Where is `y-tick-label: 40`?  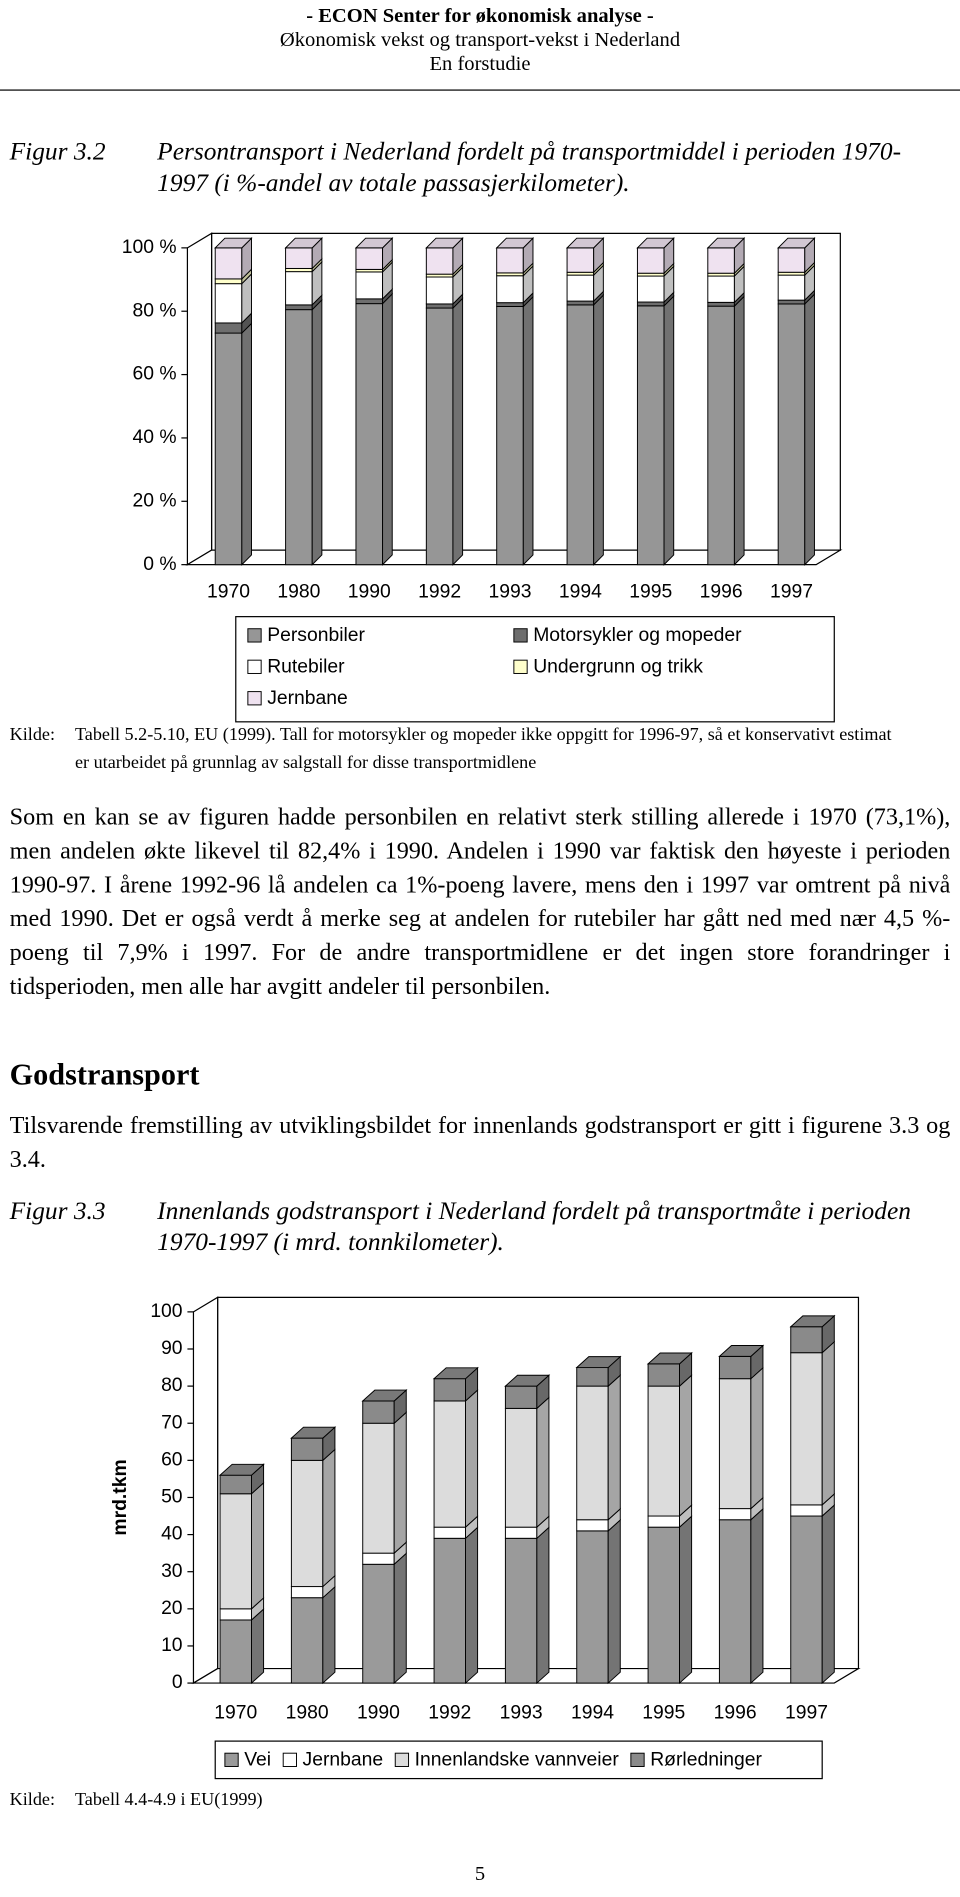
y-tick-label: 40 is located at coordinates (171, 1534).